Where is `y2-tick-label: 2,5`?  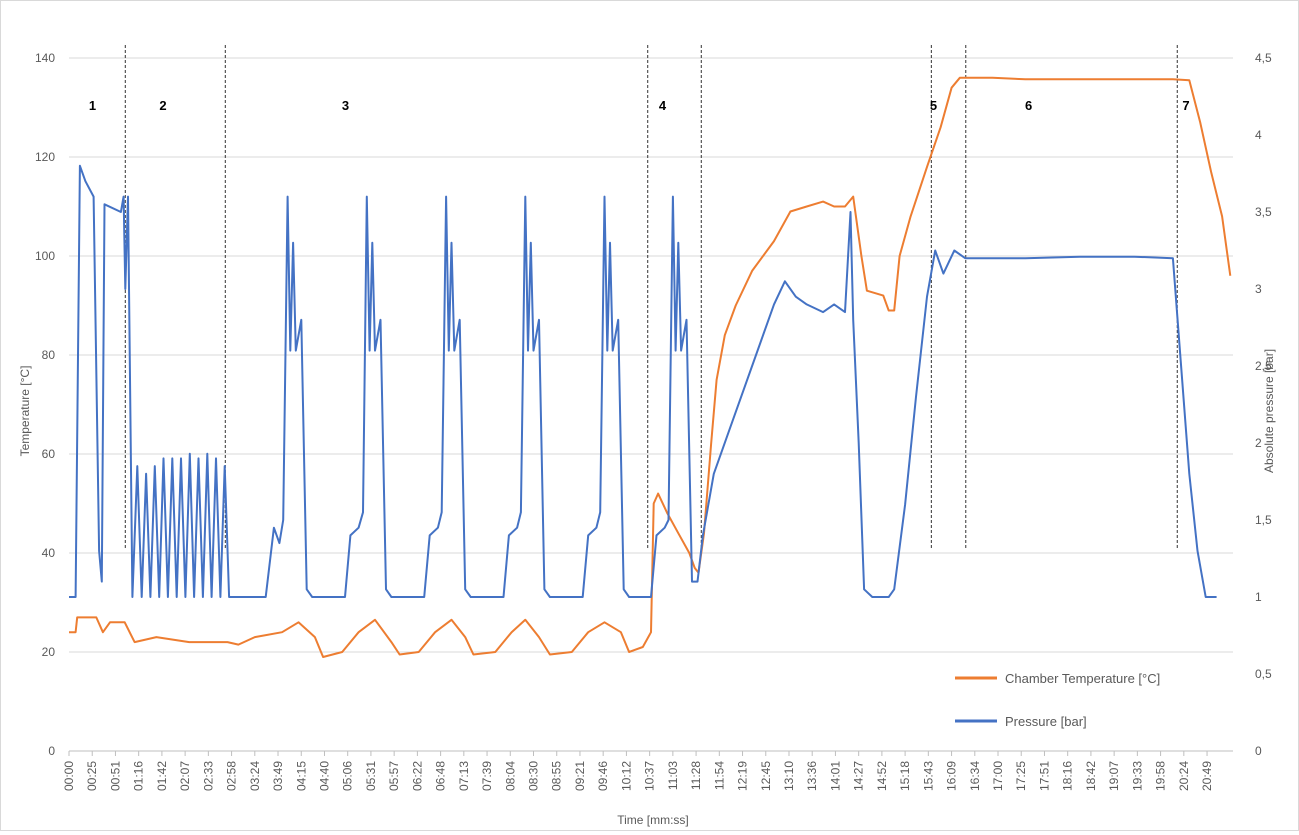 y2-tick-label: 2,5 is located at coordinates (1263, 366).